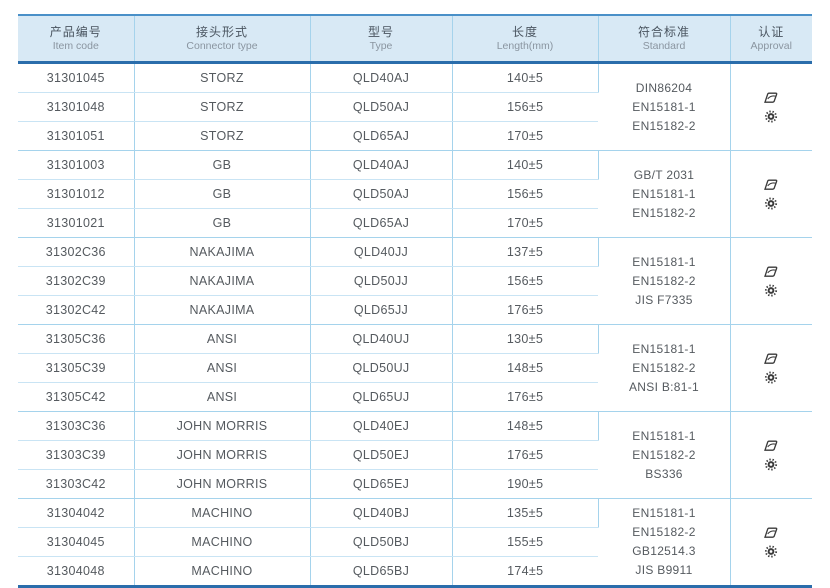 The height and width of the screenshot is (588, 830). Describe the element at coordinates (381, 281) in the screenshot. I see `type-cell: QLD50JJ` at that location.